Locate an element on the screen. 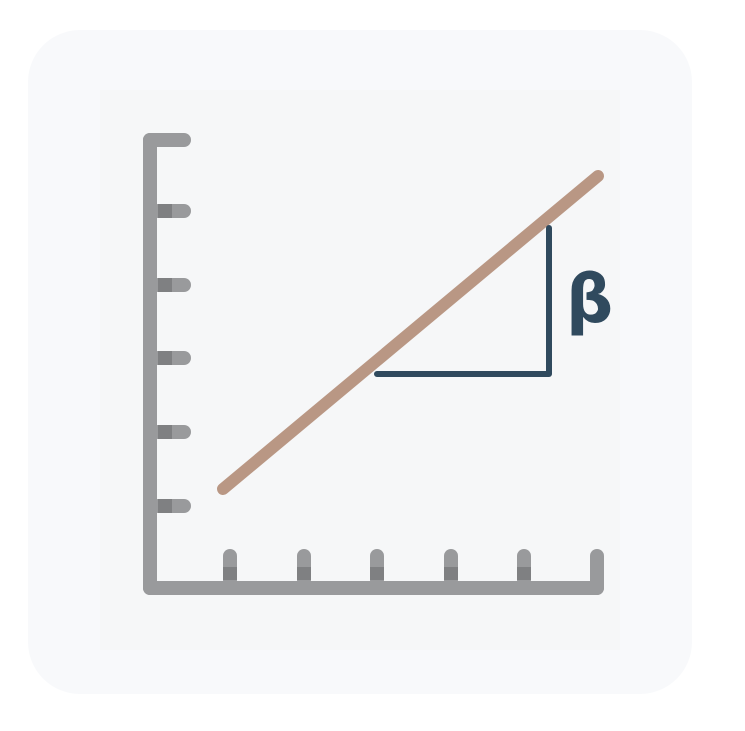 Image resolution: width=745 pixels, height=731 pixels. beta-symbol: β is located at coordinates (589, 299).